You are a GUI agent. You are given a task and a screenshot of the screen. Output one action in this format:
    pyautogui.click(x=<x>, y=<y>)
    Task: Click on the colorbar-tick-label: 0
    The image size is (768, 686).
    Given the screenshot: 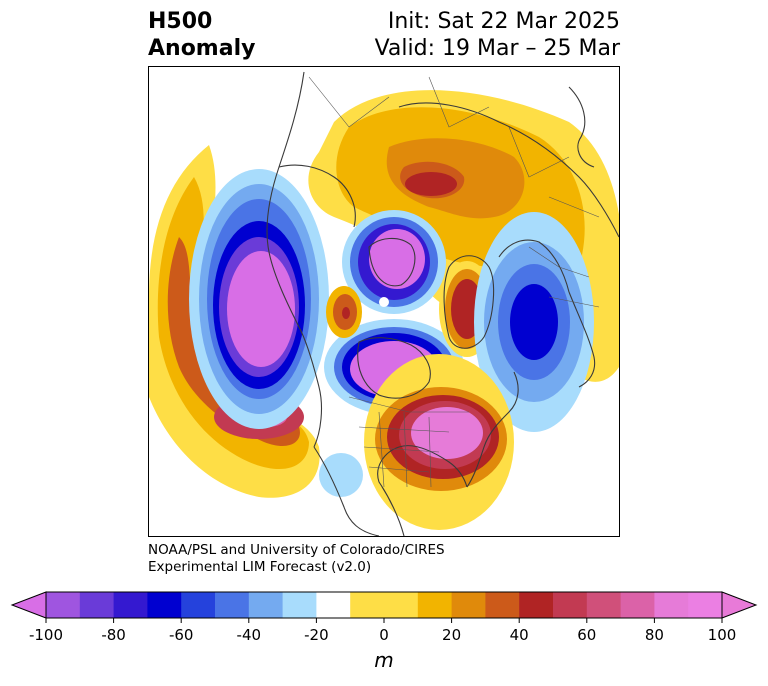 What is the action you would take?
    pyautogui.click(x=384, y=635)
    